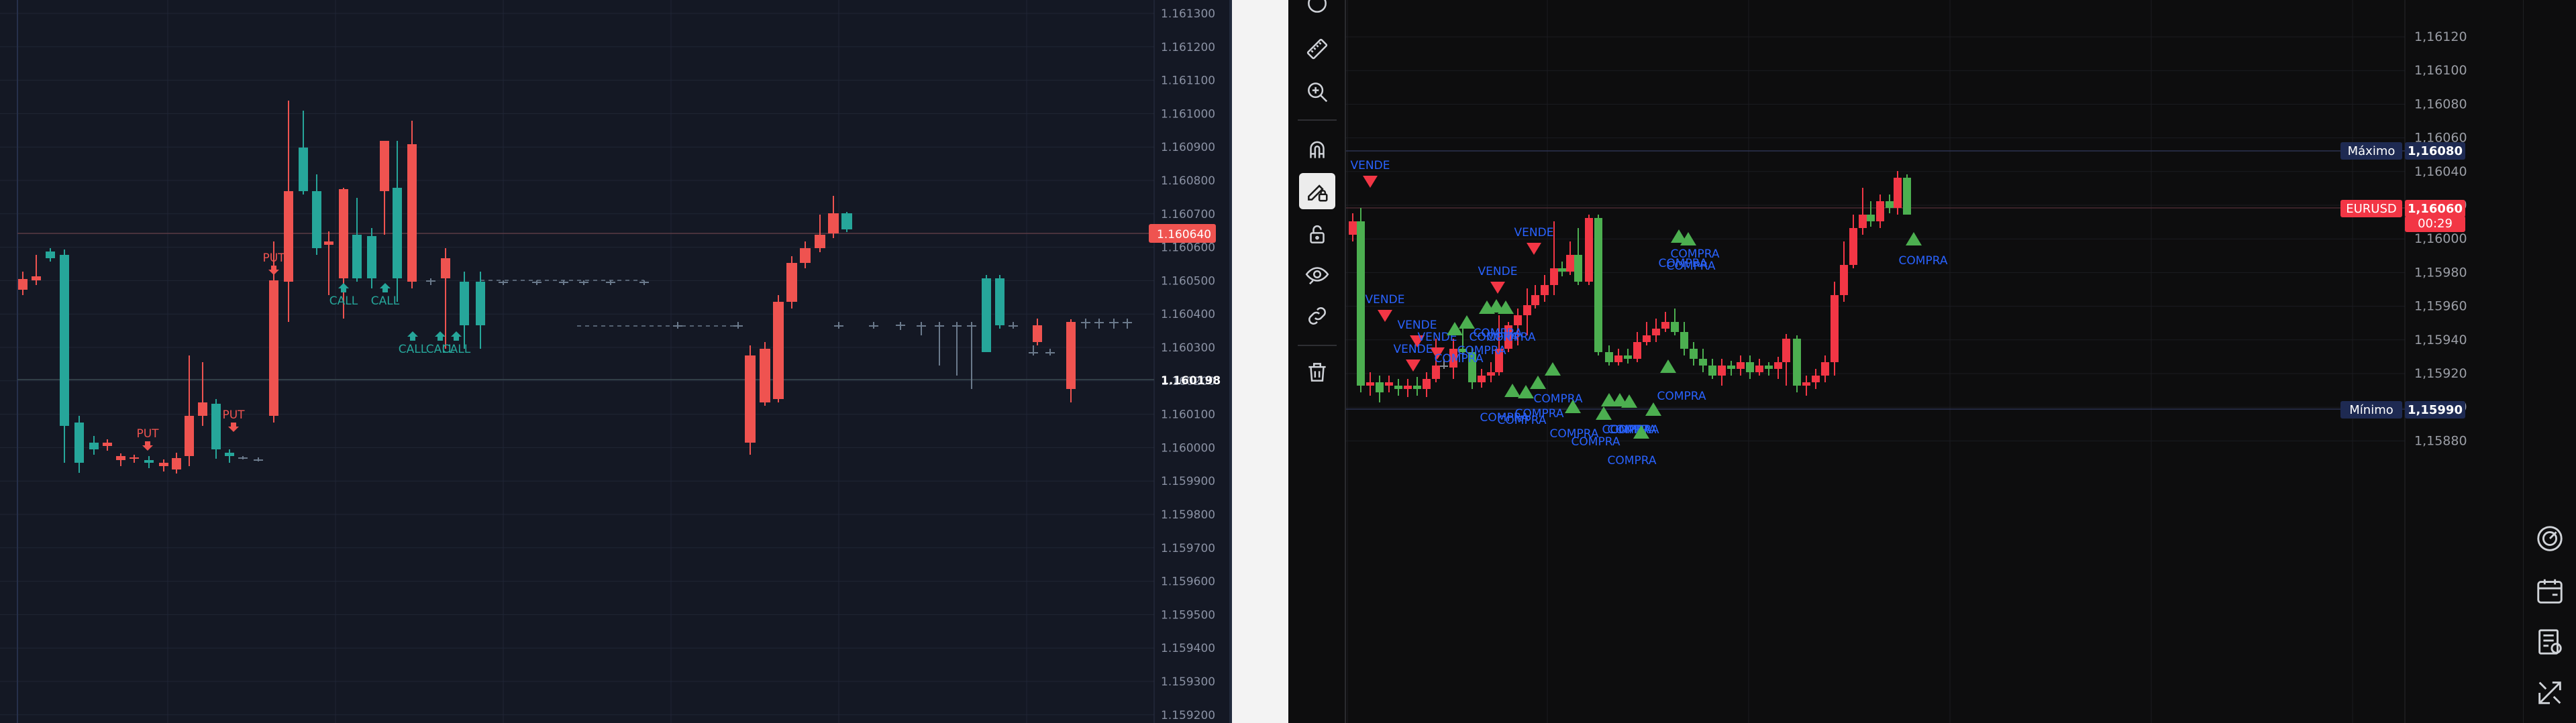 The height and width of the screenshot is (723, 2576). I want to click on unlock-tool, so click(1317, 234).